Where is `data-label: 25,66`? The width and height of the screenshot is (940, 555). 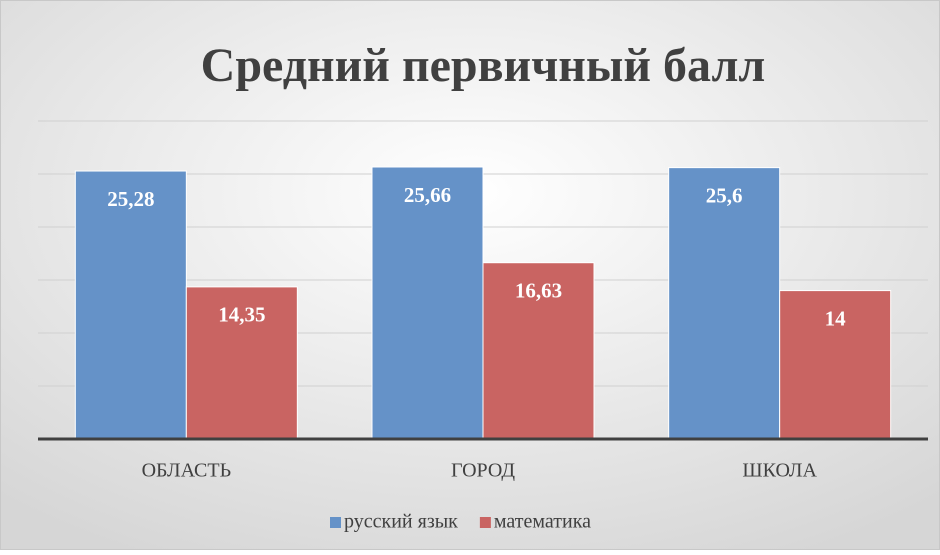 data-label: 25,66 is located at coordinates (427, 195).